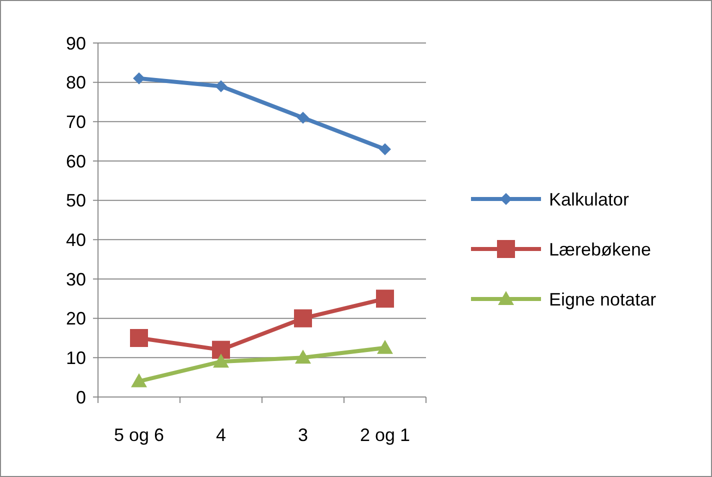 The width and height of the screenshot is (712, 477). What do you see at coordinates (76, 318) in the screenshot?
I see `y-tick-label: 20` at bounding box center [76, 318].